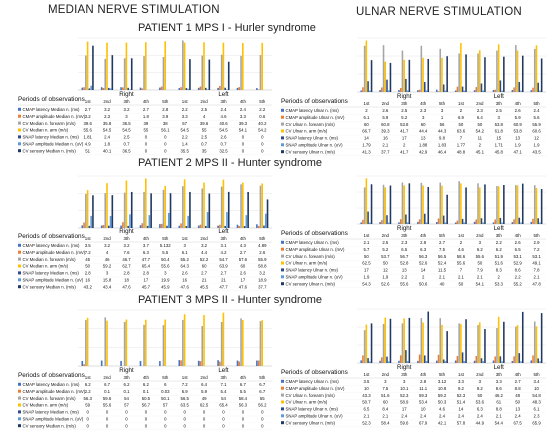 This screenshot has width=550, height=433. I want to click on data-value-label: 0.1, so click(107, 391).